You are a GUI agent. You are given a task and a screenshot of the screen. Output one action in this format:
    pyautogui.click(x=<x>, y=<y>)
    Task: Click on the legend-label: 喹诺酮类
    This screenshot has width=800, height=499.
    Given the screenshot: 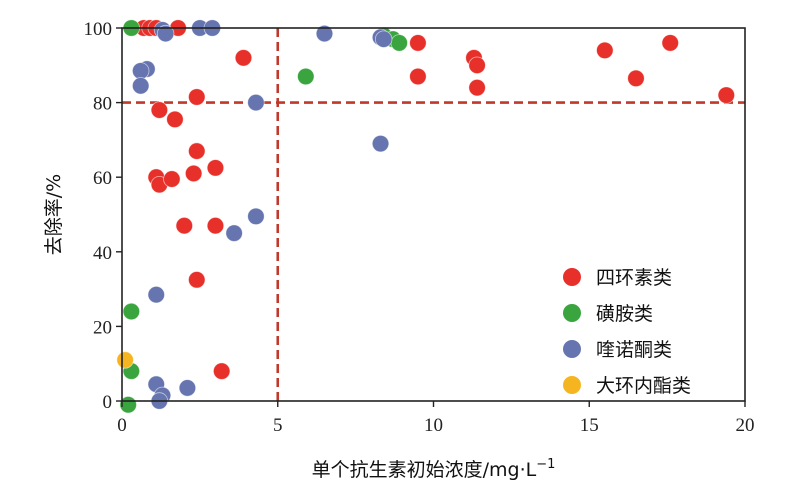 What is the action you would take?
    pyautogui.click(x=634, y=350)
    